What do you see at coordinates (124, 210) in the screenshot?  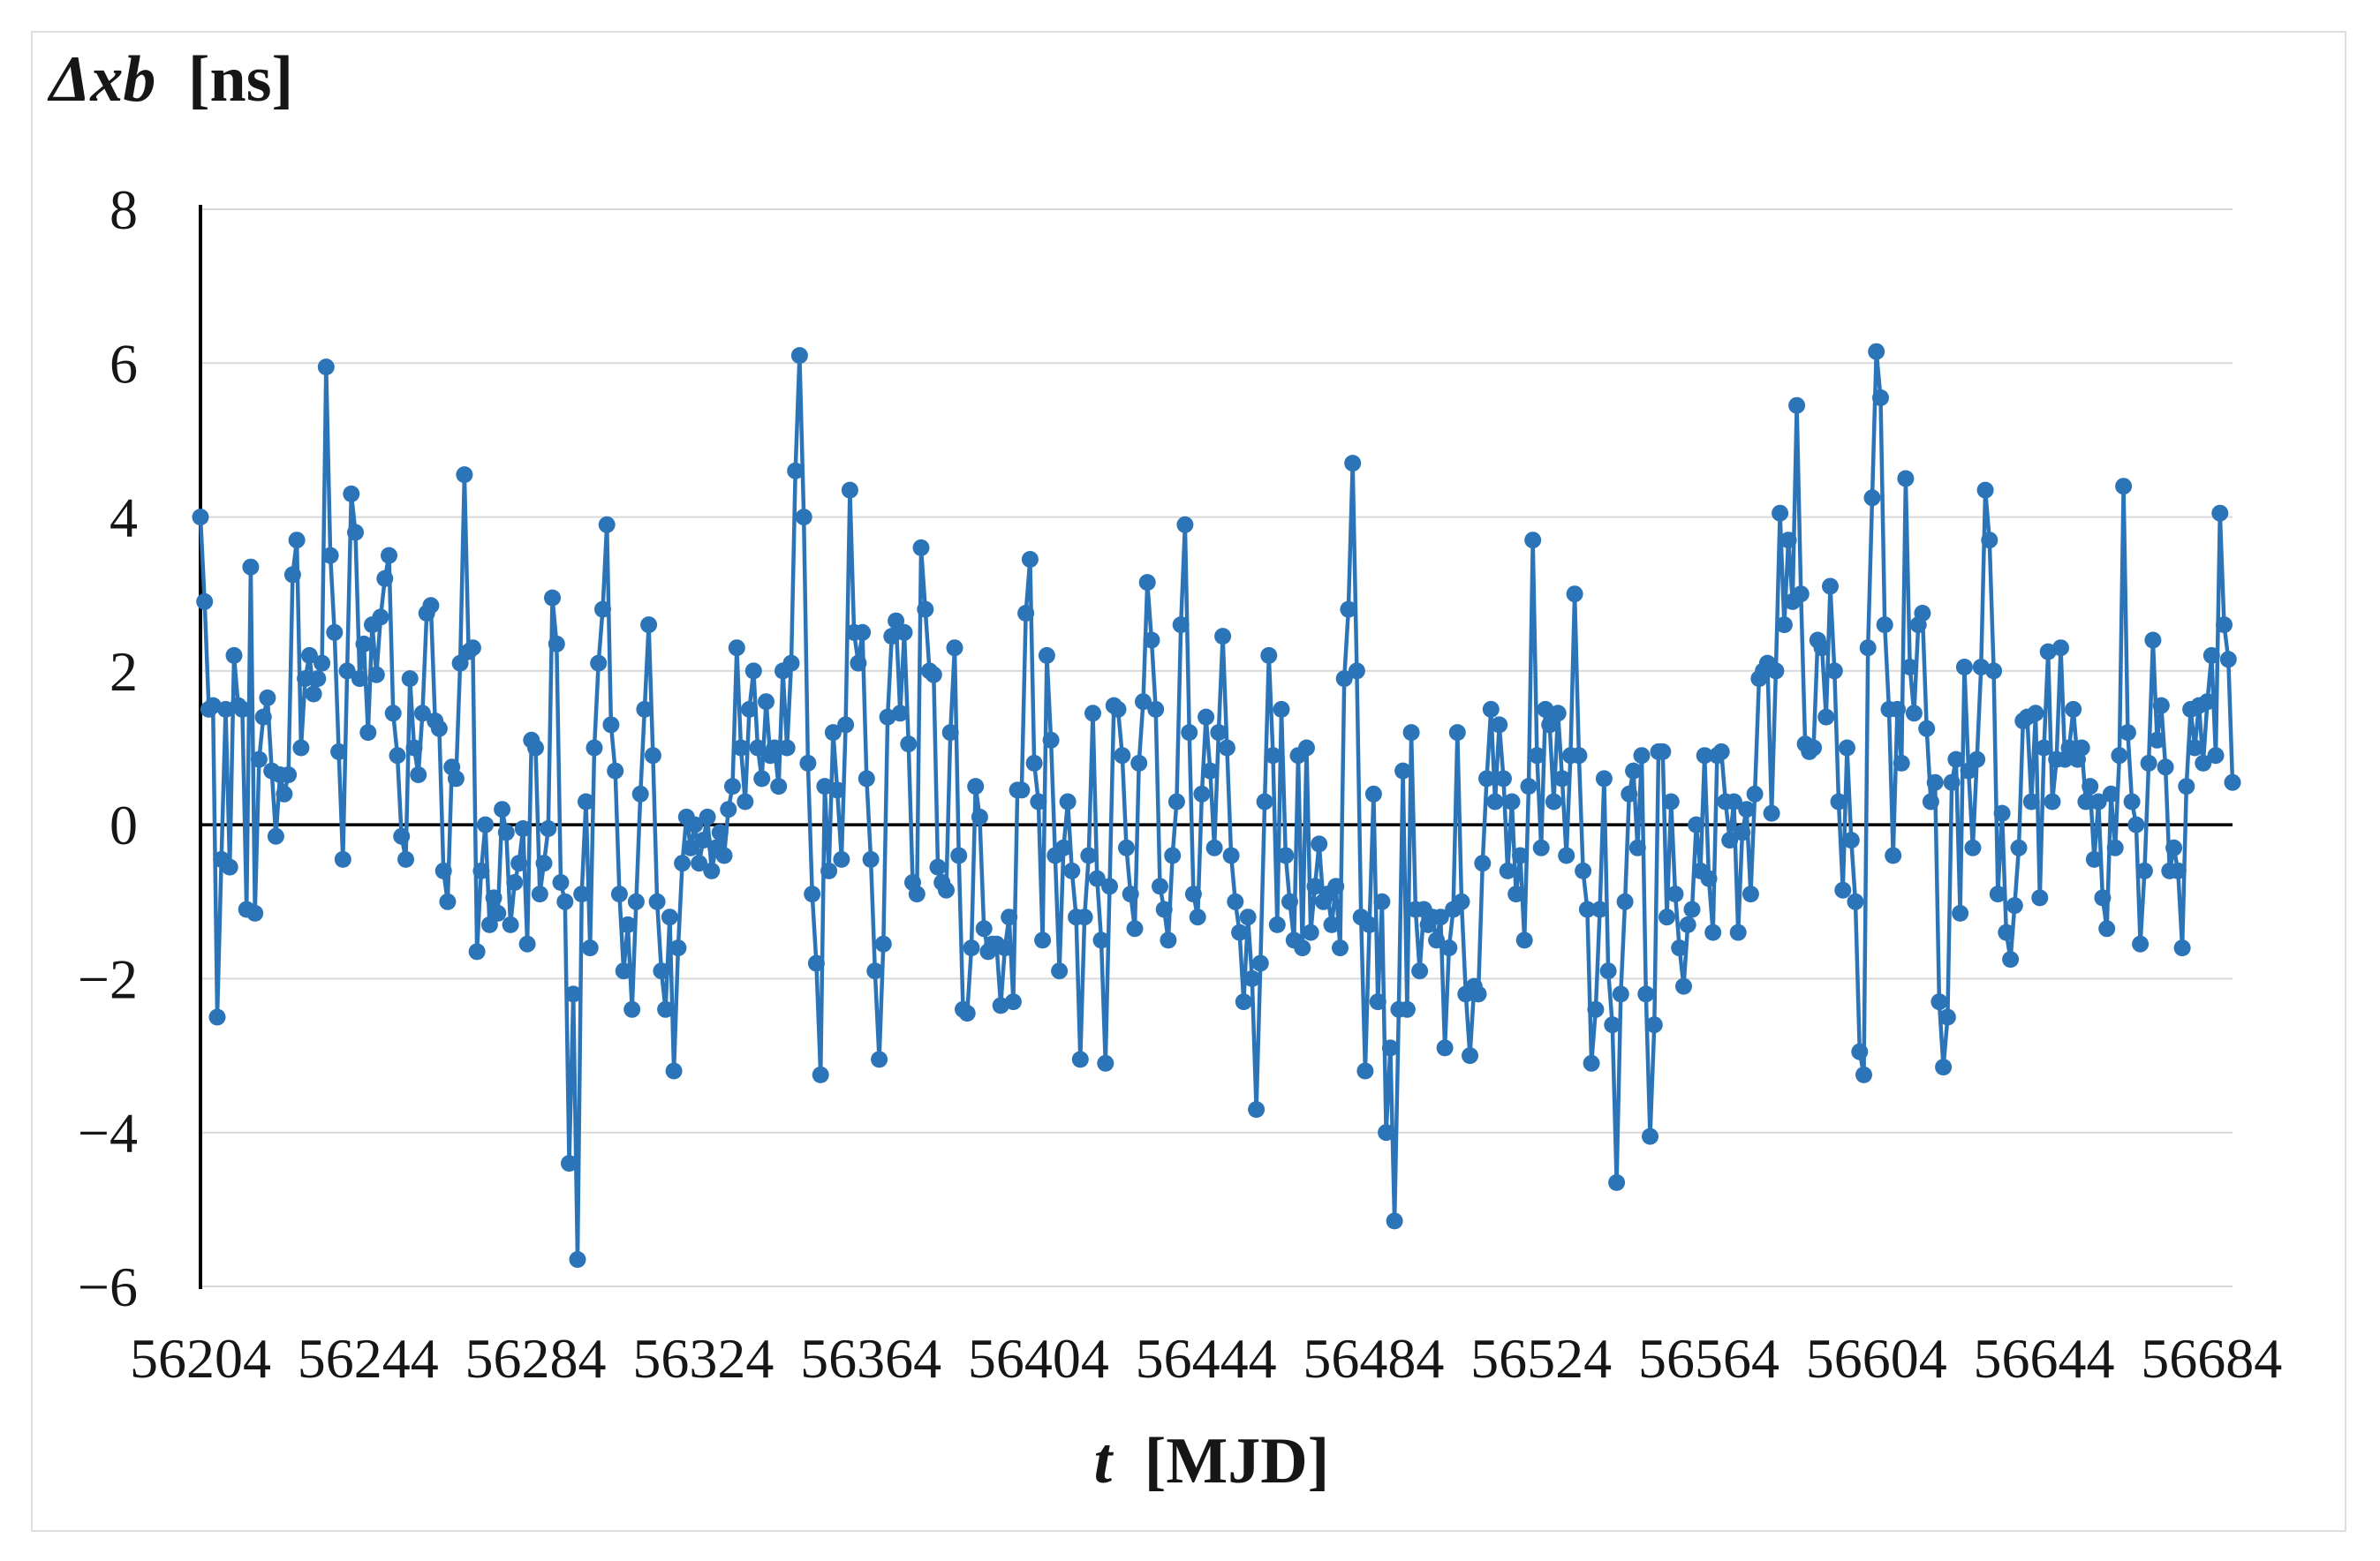 I see `y-tick-label: 8` at bounding box center [124, 210].